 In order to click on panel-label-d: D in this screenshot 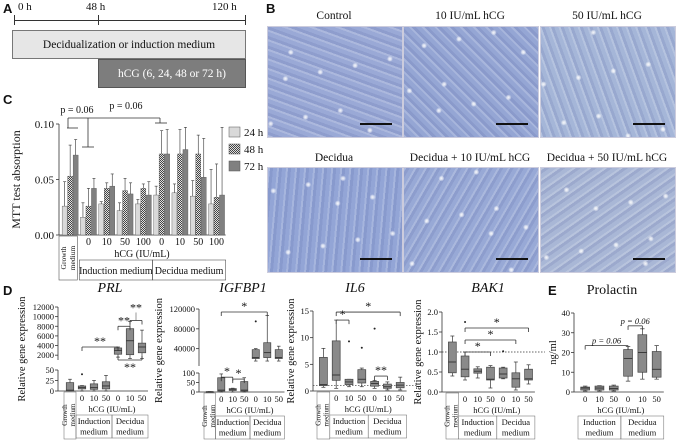, I will do `click(8, 290)`.